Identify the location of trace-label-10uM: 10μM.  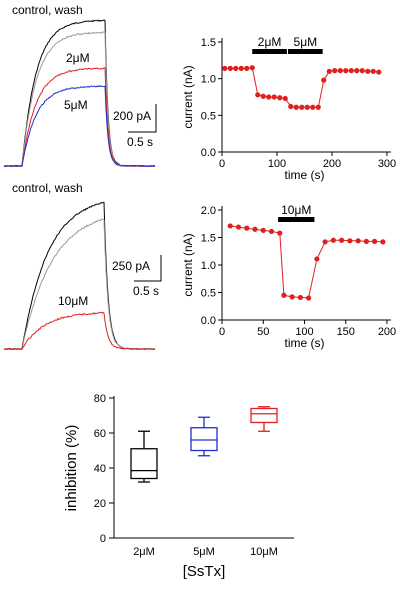
(73, 301).